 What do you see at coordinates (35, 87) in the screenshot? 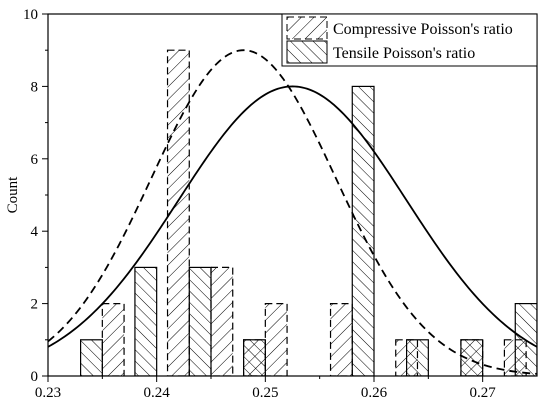
I see `y-tick-label: 8` at bounding box center [35, 87].